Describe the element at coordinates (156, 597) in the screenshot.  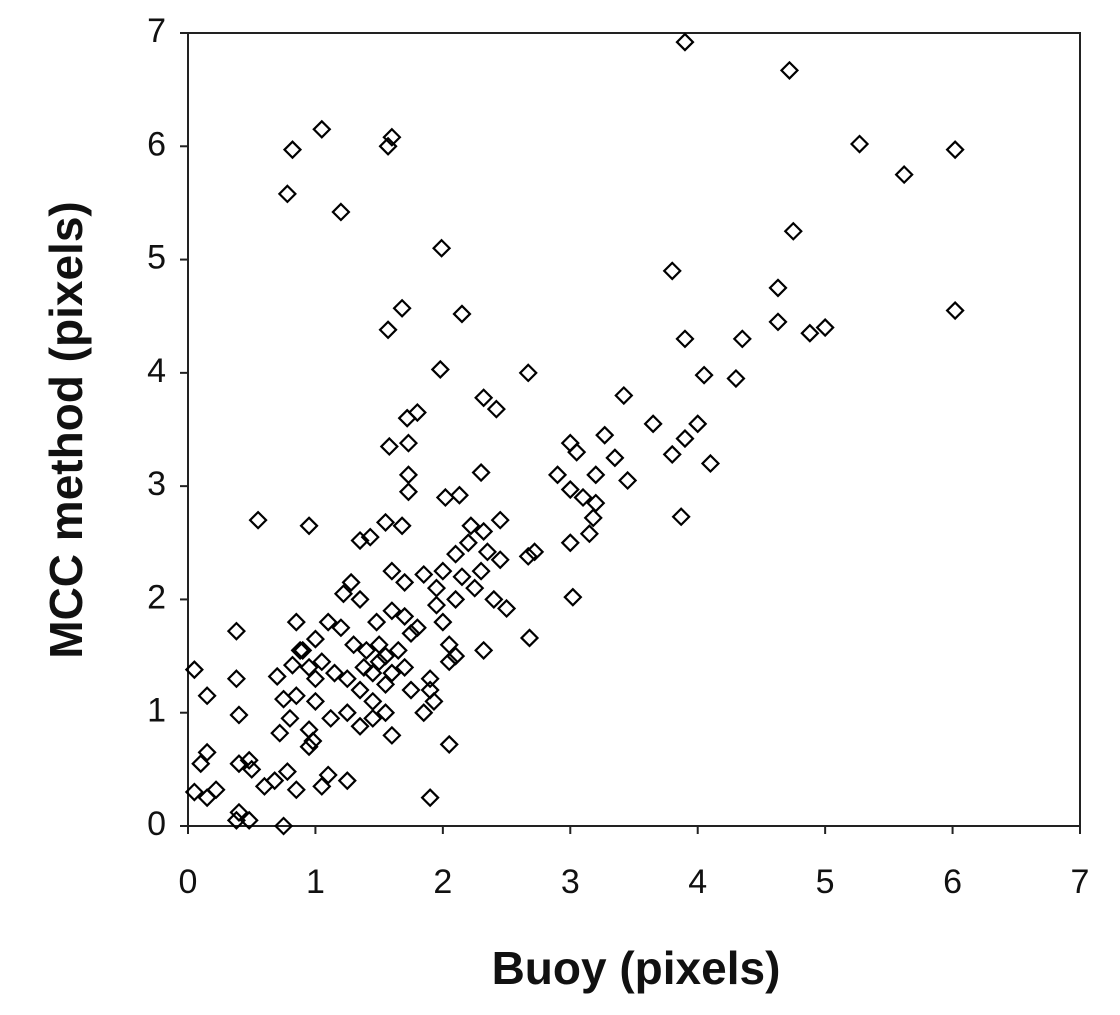
I see `y-tick-label: 2` at that location.